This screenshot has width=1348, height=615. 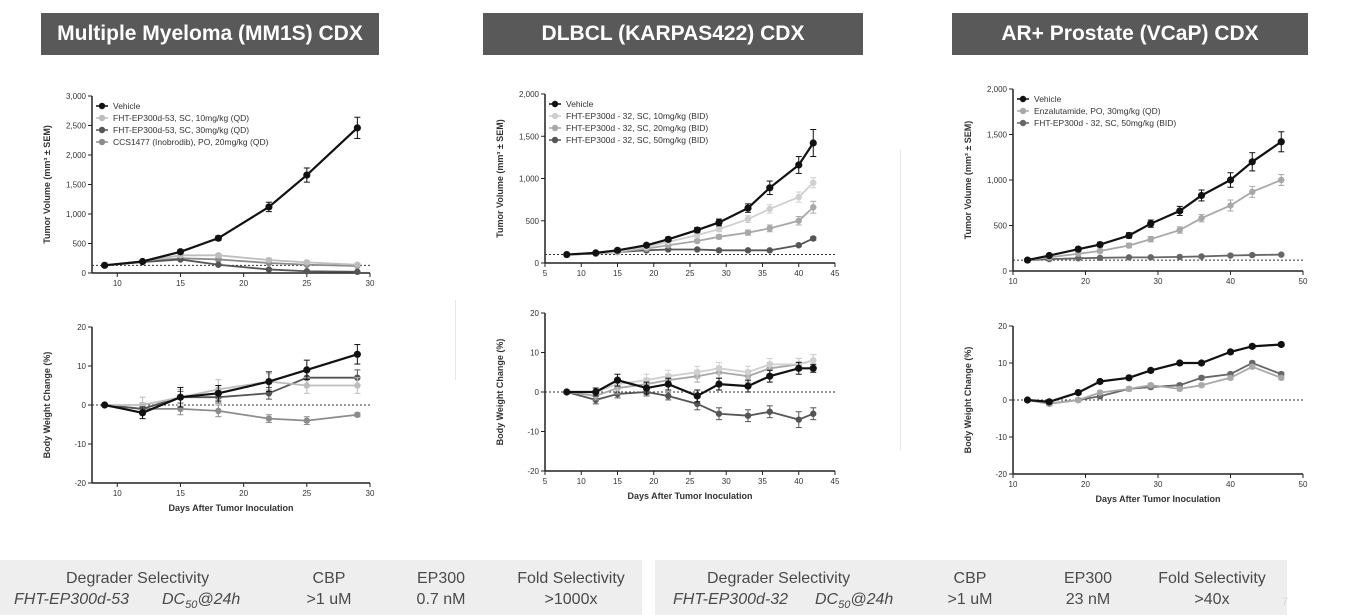 I want to click on ep300-value: 0.7 nM, so click(x=441, y=599).